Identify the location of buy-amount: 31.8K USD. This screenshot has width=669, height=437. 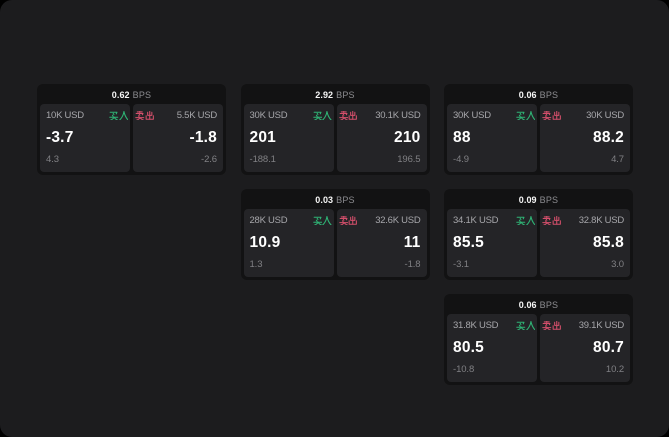
(476, 325).